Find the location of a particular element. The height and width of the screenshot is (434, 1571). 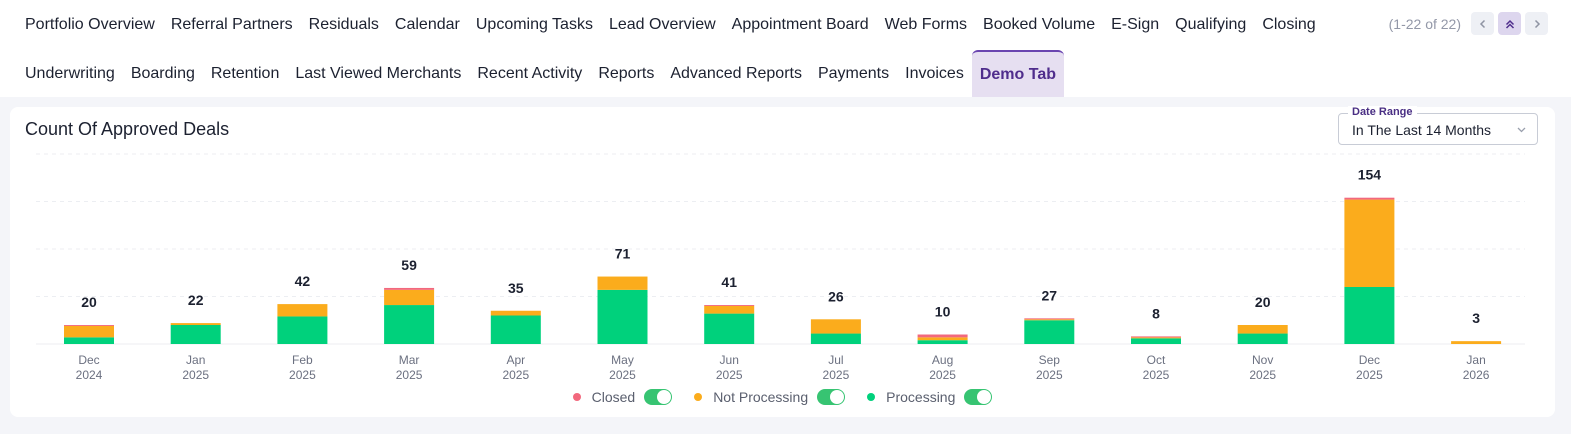

tab-invoices: Invoices is located at coordinates (934, 73).